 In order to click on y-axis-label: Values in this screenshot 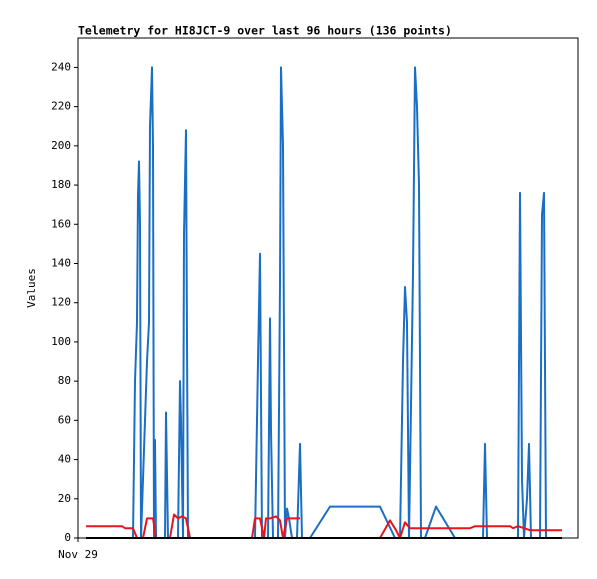, I will do `click(31, 288)`.